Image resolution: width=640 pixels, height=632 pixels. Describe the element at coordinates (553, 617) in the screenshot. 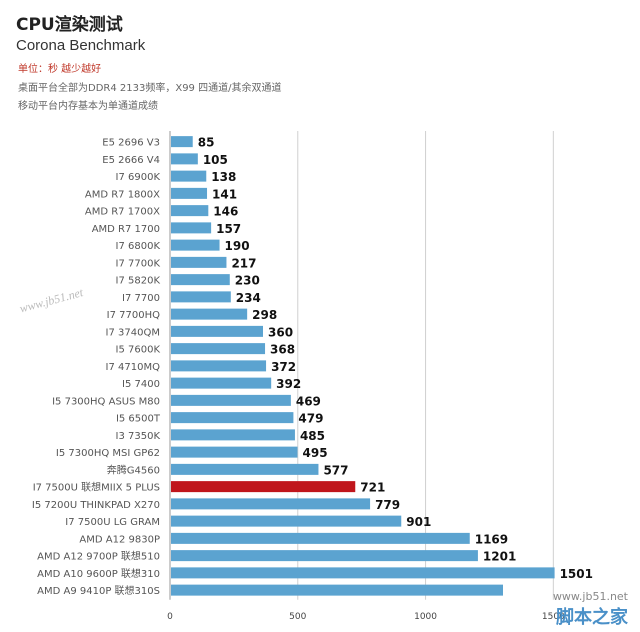

I see `x-tick-label: 1500` at that location.